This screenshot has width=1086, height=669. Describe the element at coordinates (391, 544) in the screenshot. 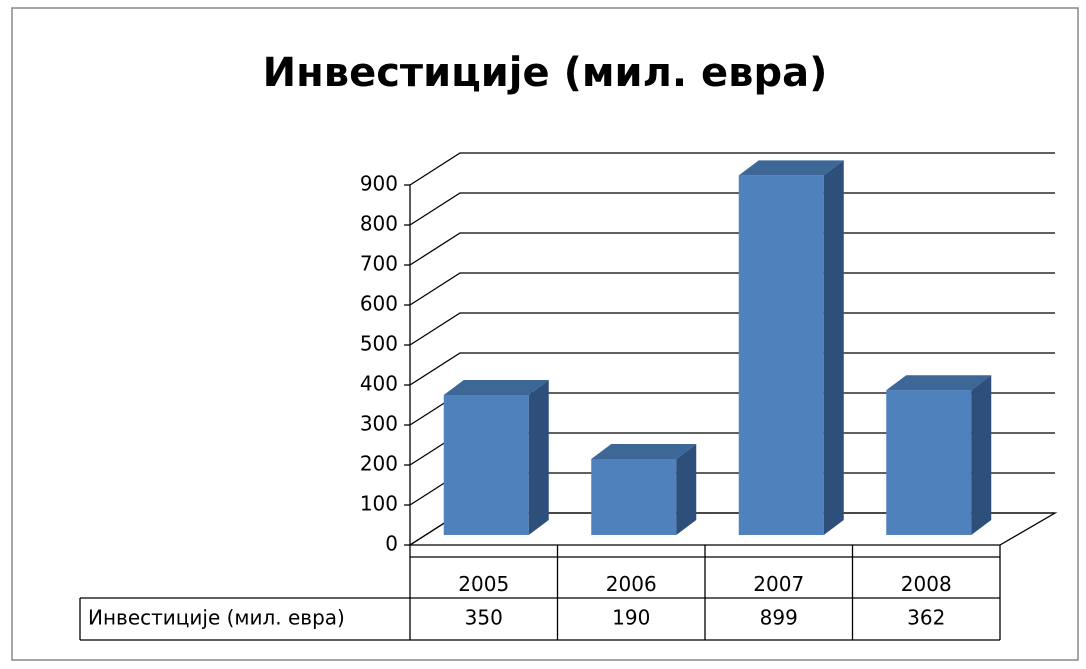

I see `y-tick-label: 0` at that location.